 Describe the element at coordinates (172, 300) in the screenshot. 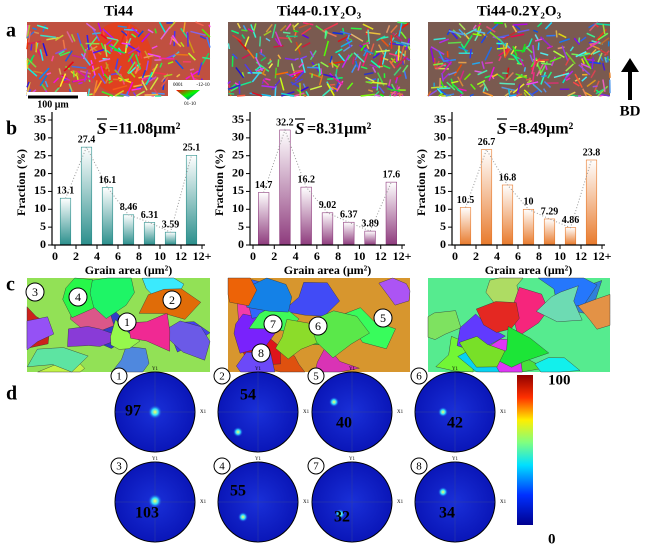

I see `grain-marker-label: 2` at that location.